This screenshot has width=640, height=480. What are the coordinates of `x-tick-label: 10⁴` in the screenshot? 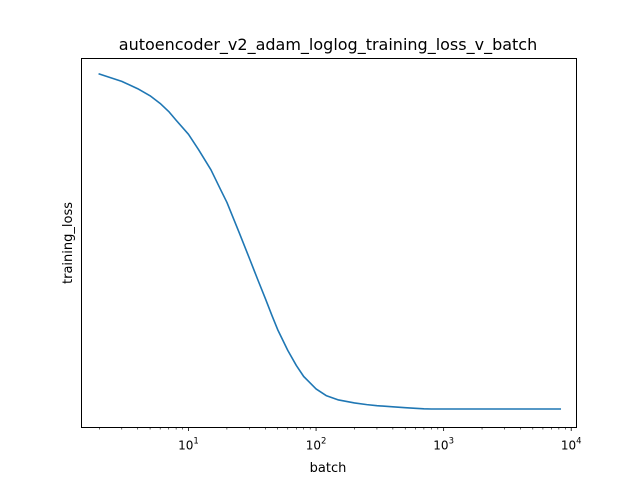 It's located at (571, 445).